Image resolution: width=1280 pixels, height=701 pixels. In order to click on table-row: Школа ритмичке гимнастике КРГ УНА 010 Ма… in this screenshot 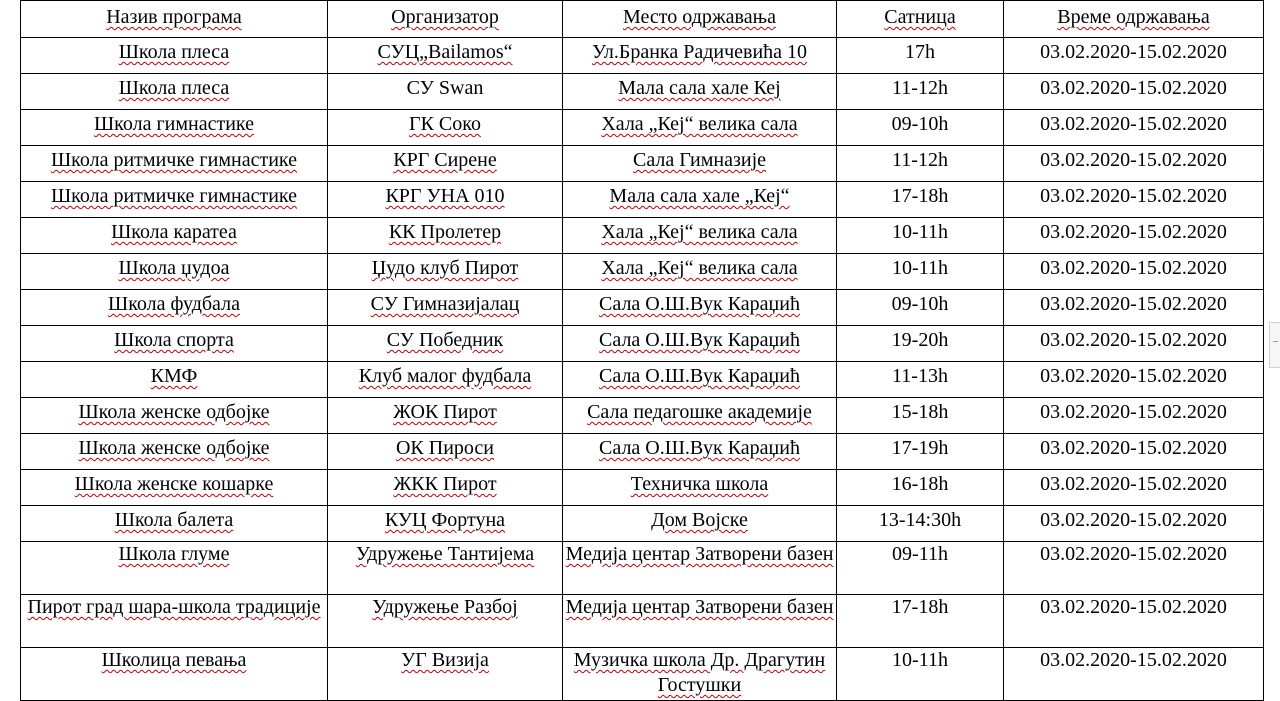, I will do `click(642, 199)`.